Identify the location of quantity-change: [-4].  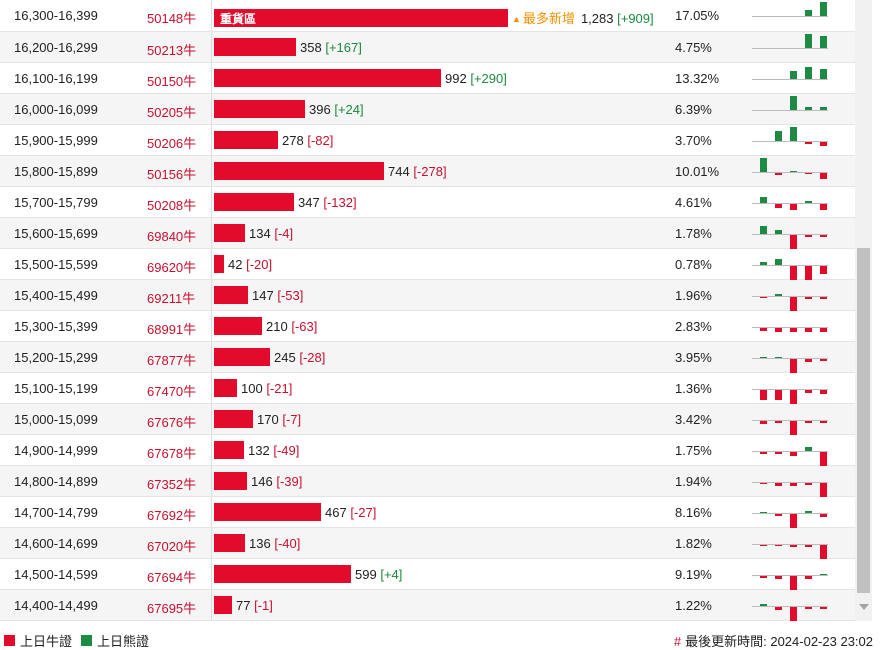
(284, 233).